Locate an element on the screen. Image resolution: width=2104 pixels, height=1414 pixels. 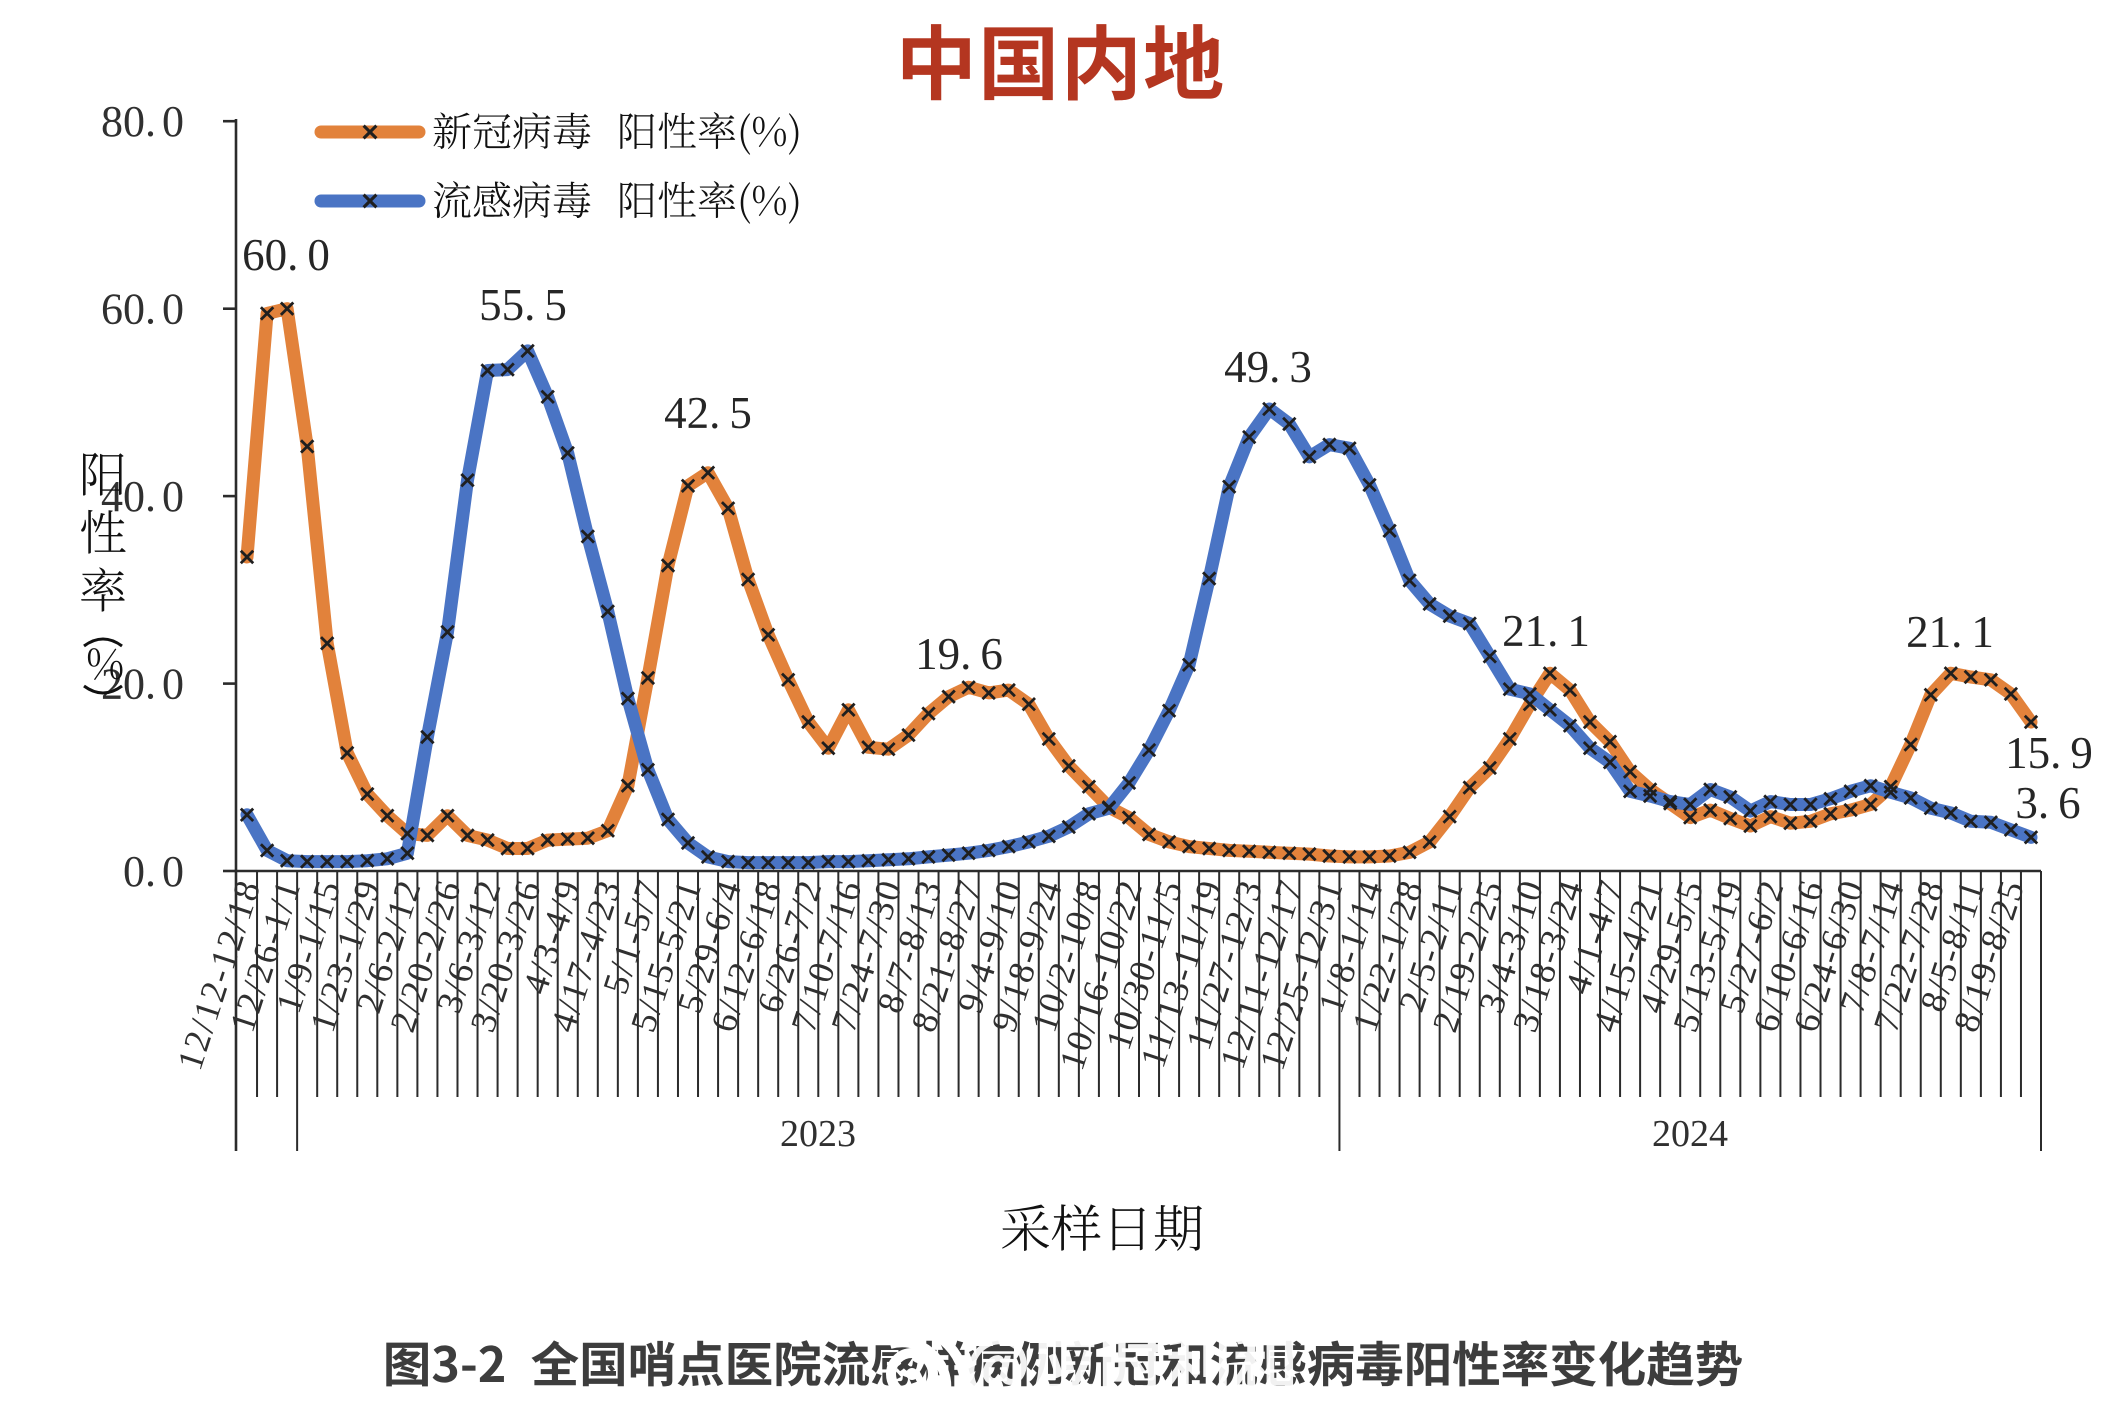
svg-text:80.0: 80. 0 is located at coordinates (142, 121).